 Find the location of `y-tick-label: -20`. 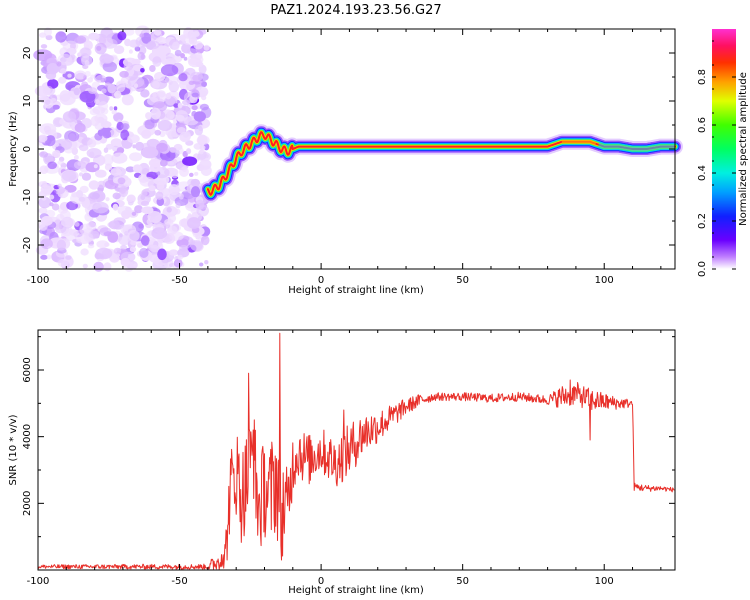

y-tick-label: -20 is located at coordinates (27, 245).